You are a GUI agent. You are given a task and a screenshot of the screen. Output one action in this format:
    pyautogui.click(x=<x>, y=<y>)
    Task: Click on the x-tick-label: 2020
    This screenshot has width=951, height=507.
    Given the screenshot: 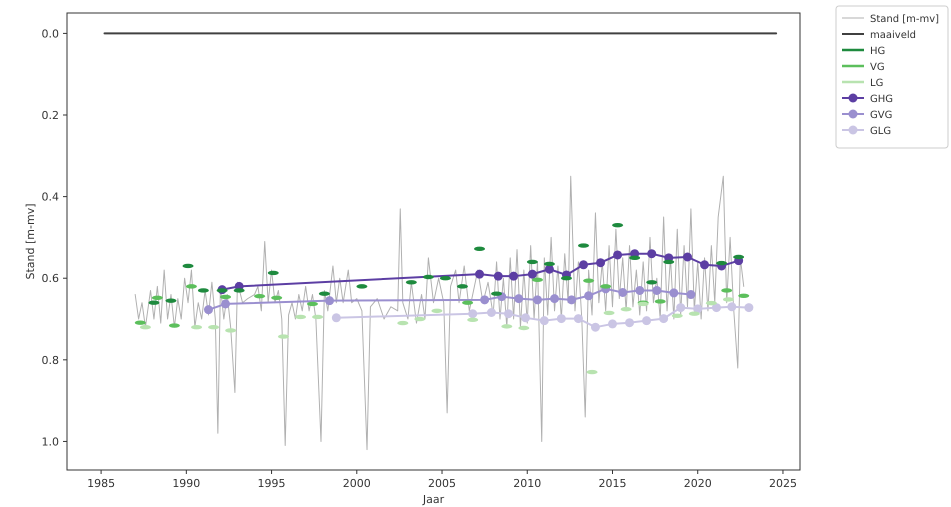 What is the action you would take?
    pyautogui.click(x=698, y=483)
    